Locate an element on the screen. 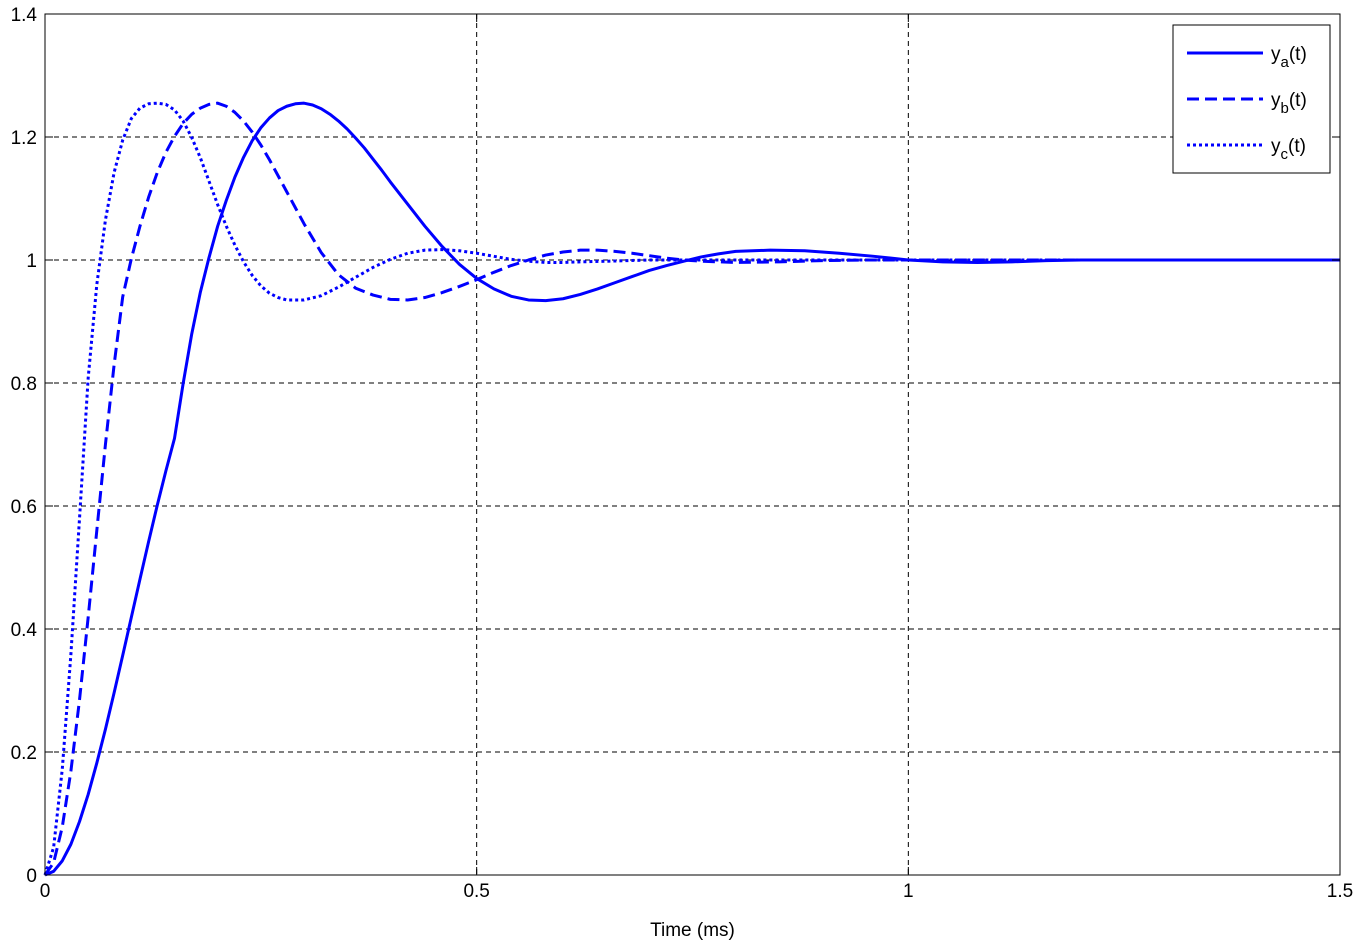 The height and width of the screenshot is (941, 1359). y-tick-label: 1 is located at coordinates (31, 261).